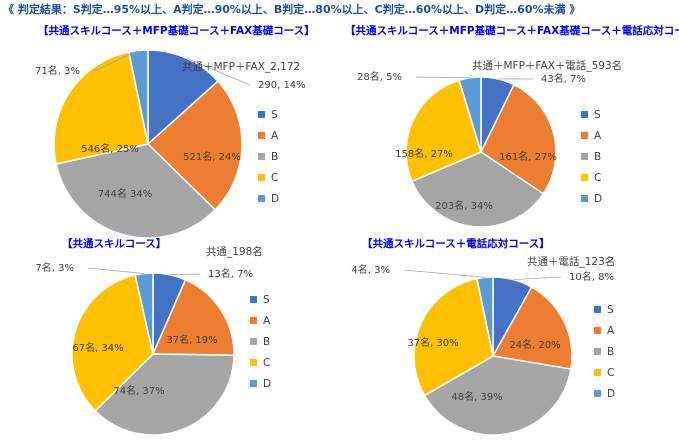 Image resolution: width=679 pixels, height=440 pixels. I want to click on chart-title: 【共通スキルコース＋MFP基礎コース＋FAX基礎コース＋電話応対コース】, so click(512, 30).